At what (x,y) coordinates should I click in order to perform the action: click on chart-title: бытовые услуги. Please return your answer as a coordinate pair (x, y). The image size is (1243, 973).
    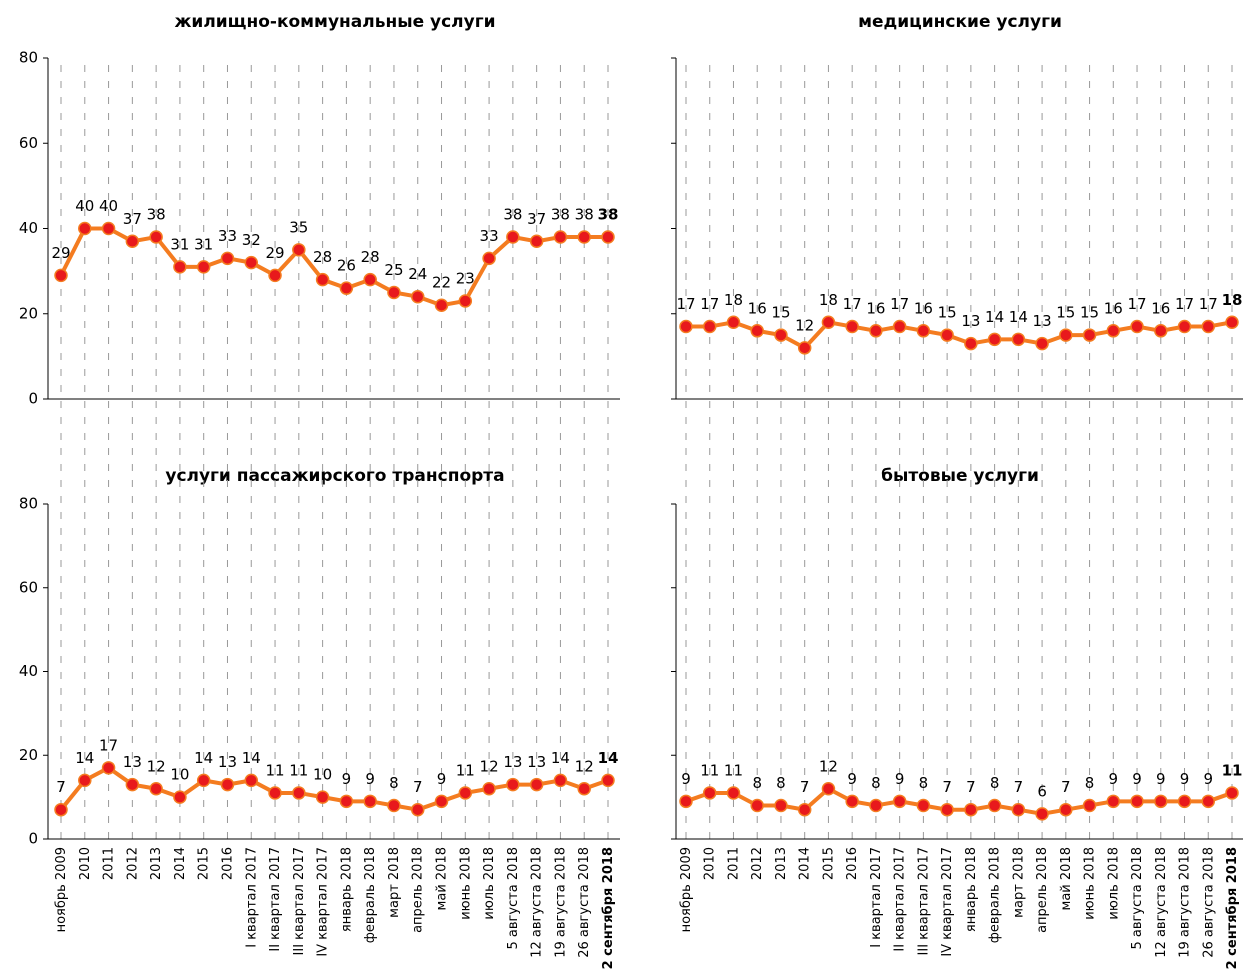
    Looking at the image, I should click on (960, 476).